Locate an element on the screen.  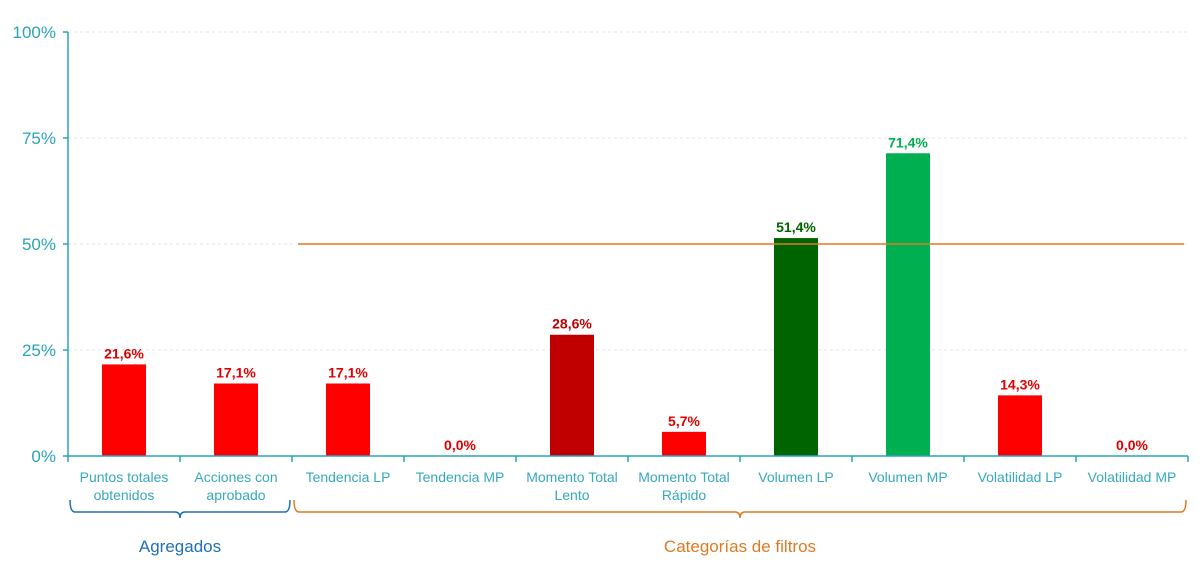
x-tick-label: Volumen MP is located at coordinates (907, 477).